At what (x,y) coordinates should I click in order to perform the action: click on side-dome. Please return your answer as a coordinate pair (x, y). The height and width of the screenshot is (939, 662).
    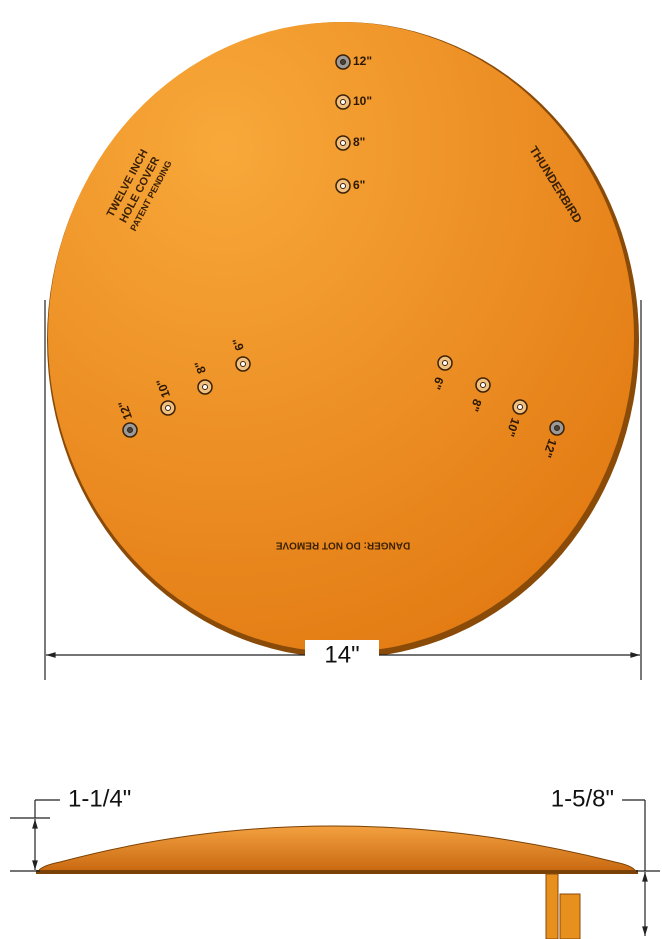
    Looking at the image, I should click on (337, 849).